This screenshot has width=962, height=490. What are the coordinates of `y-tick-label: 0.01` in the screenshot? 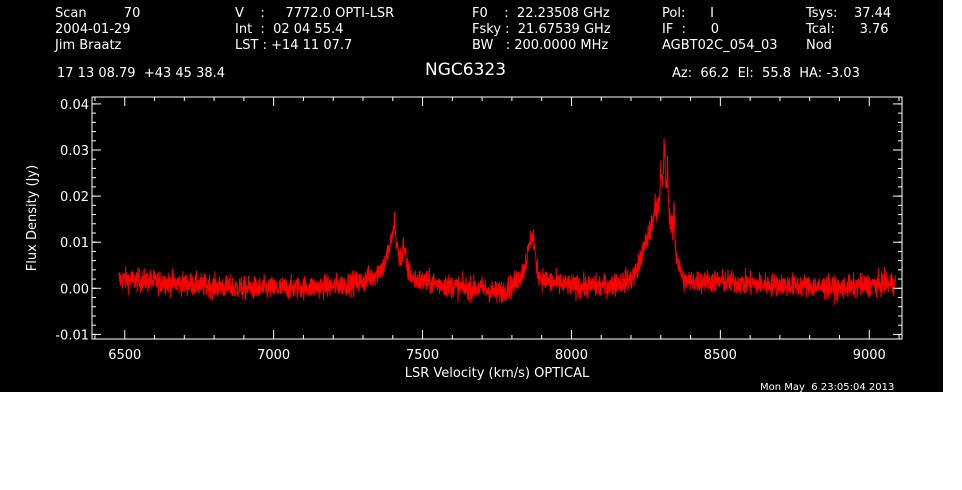 It's located at (74, 243).